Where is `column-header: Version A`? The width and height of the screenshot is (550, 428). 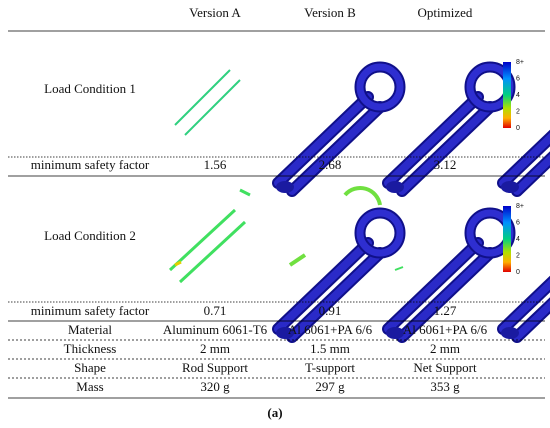 column-header: Version A is located at coordinates (215, 12).